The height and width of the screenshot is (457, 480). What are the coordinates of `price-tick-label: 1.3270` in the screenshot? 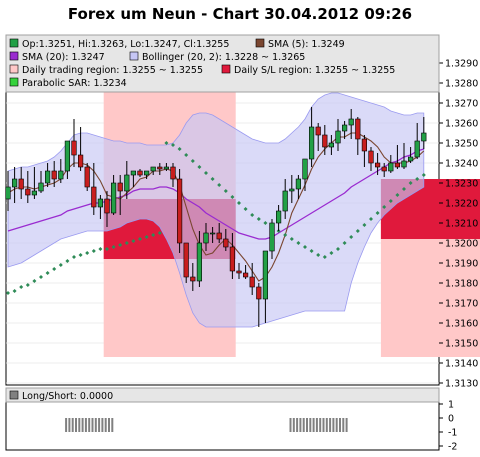 It's located at (461, 104).